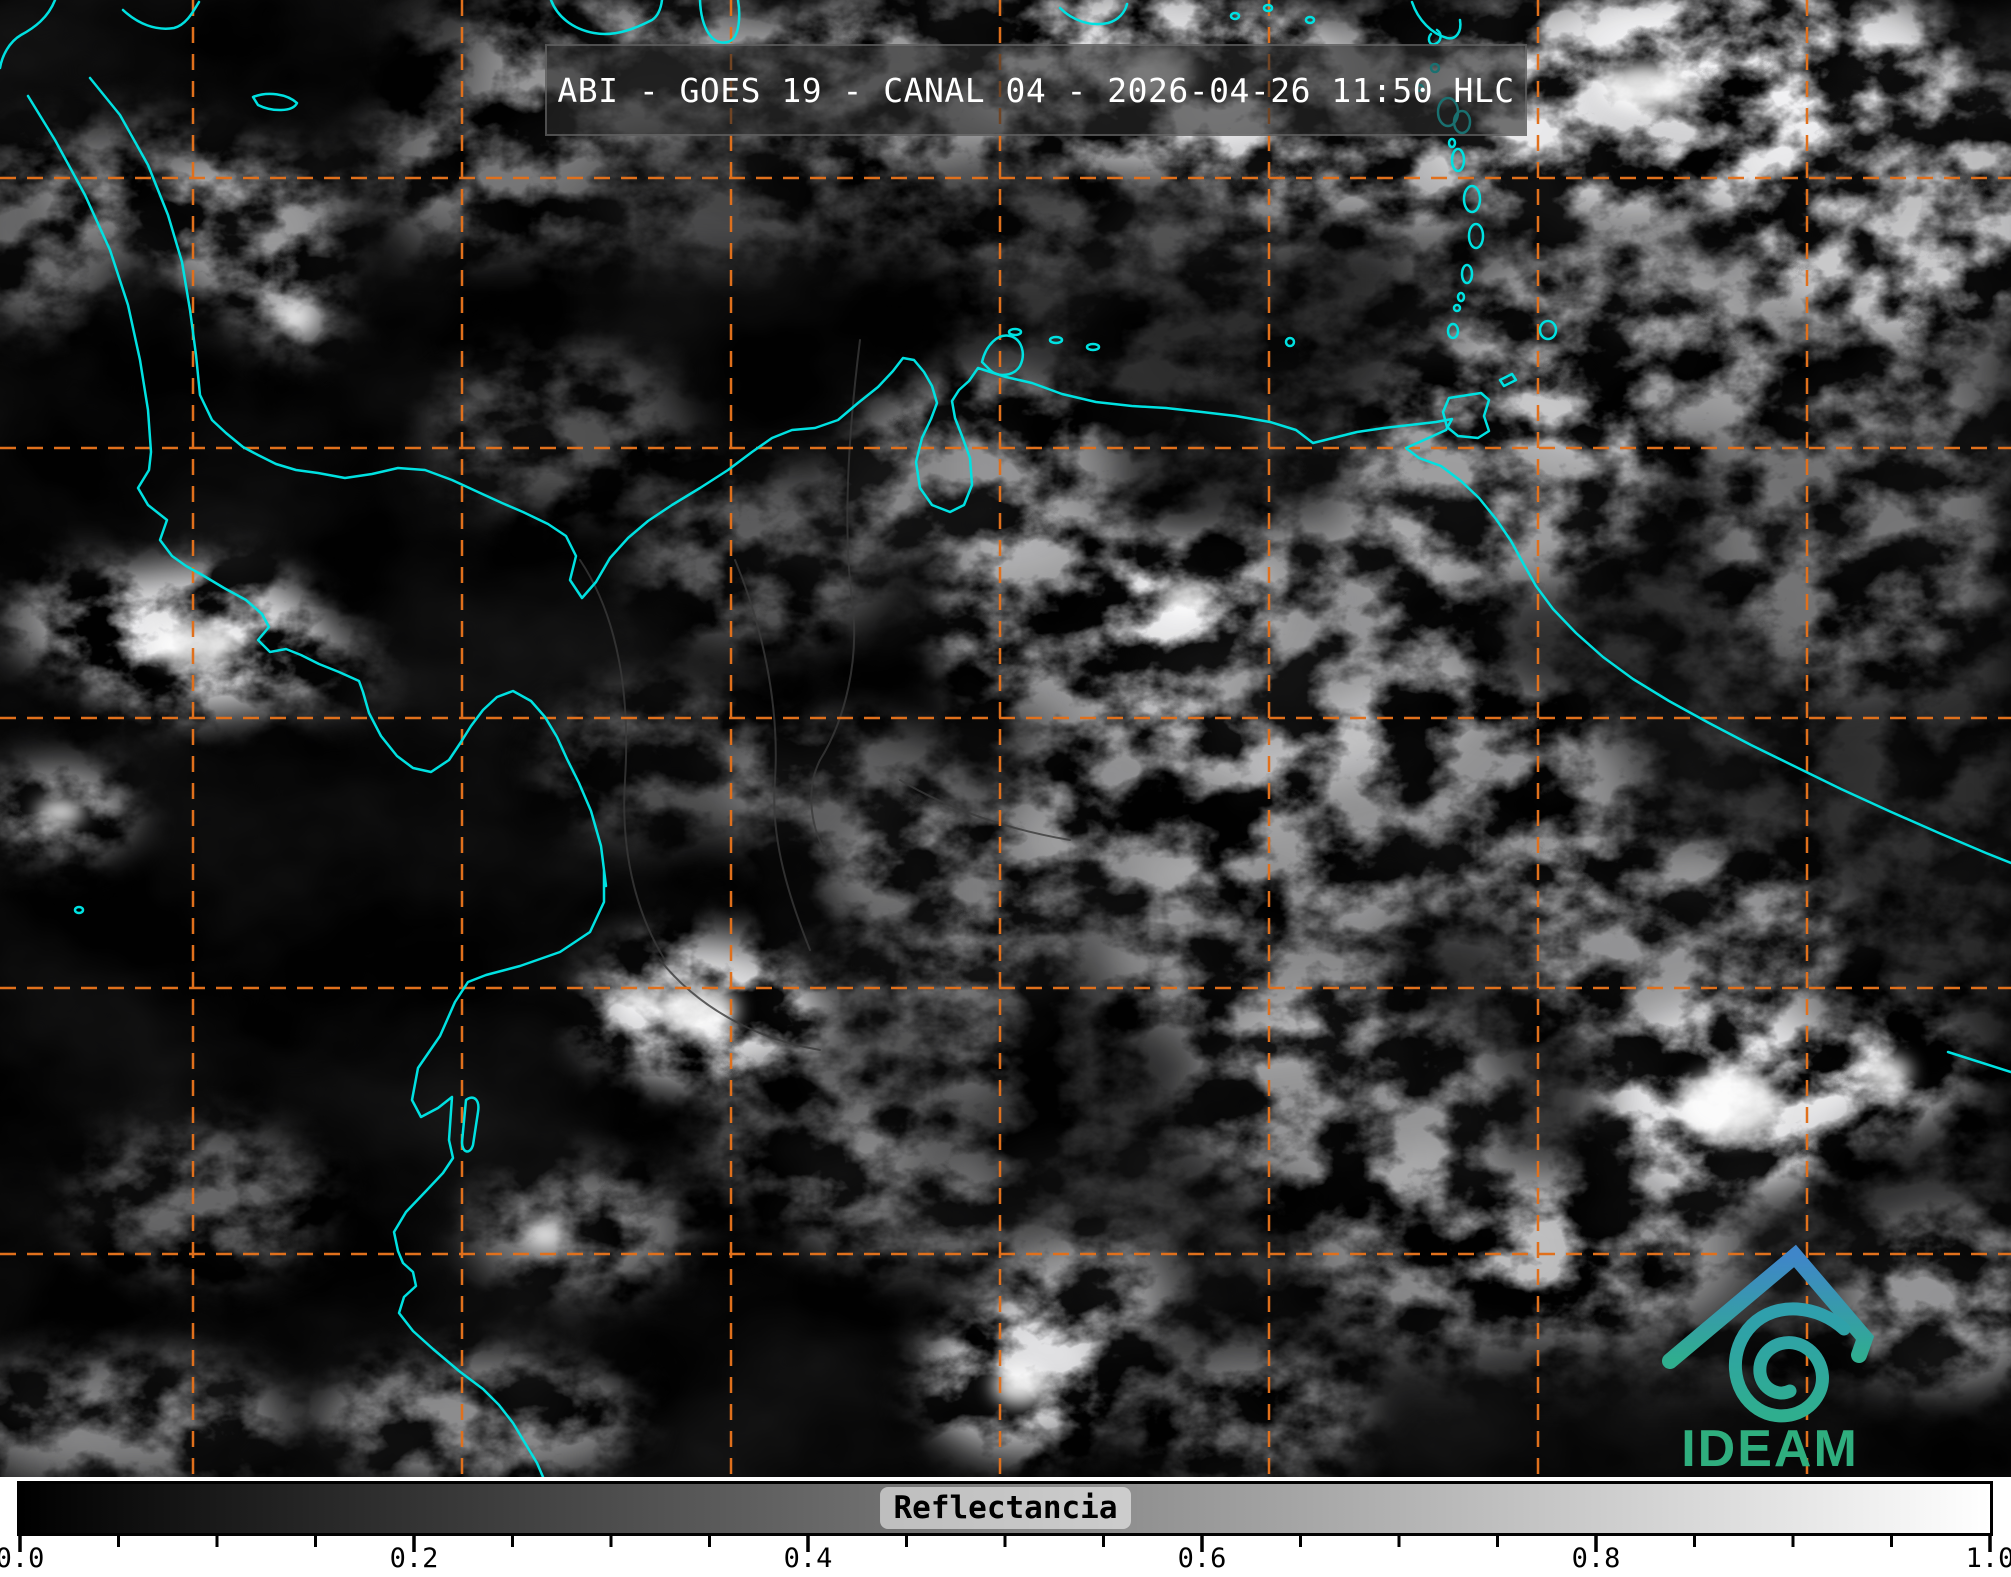 This screenshot has width=2011, height=1577. I want to click on colorbar-tick-label: 0.6, so click(1202, 1558).